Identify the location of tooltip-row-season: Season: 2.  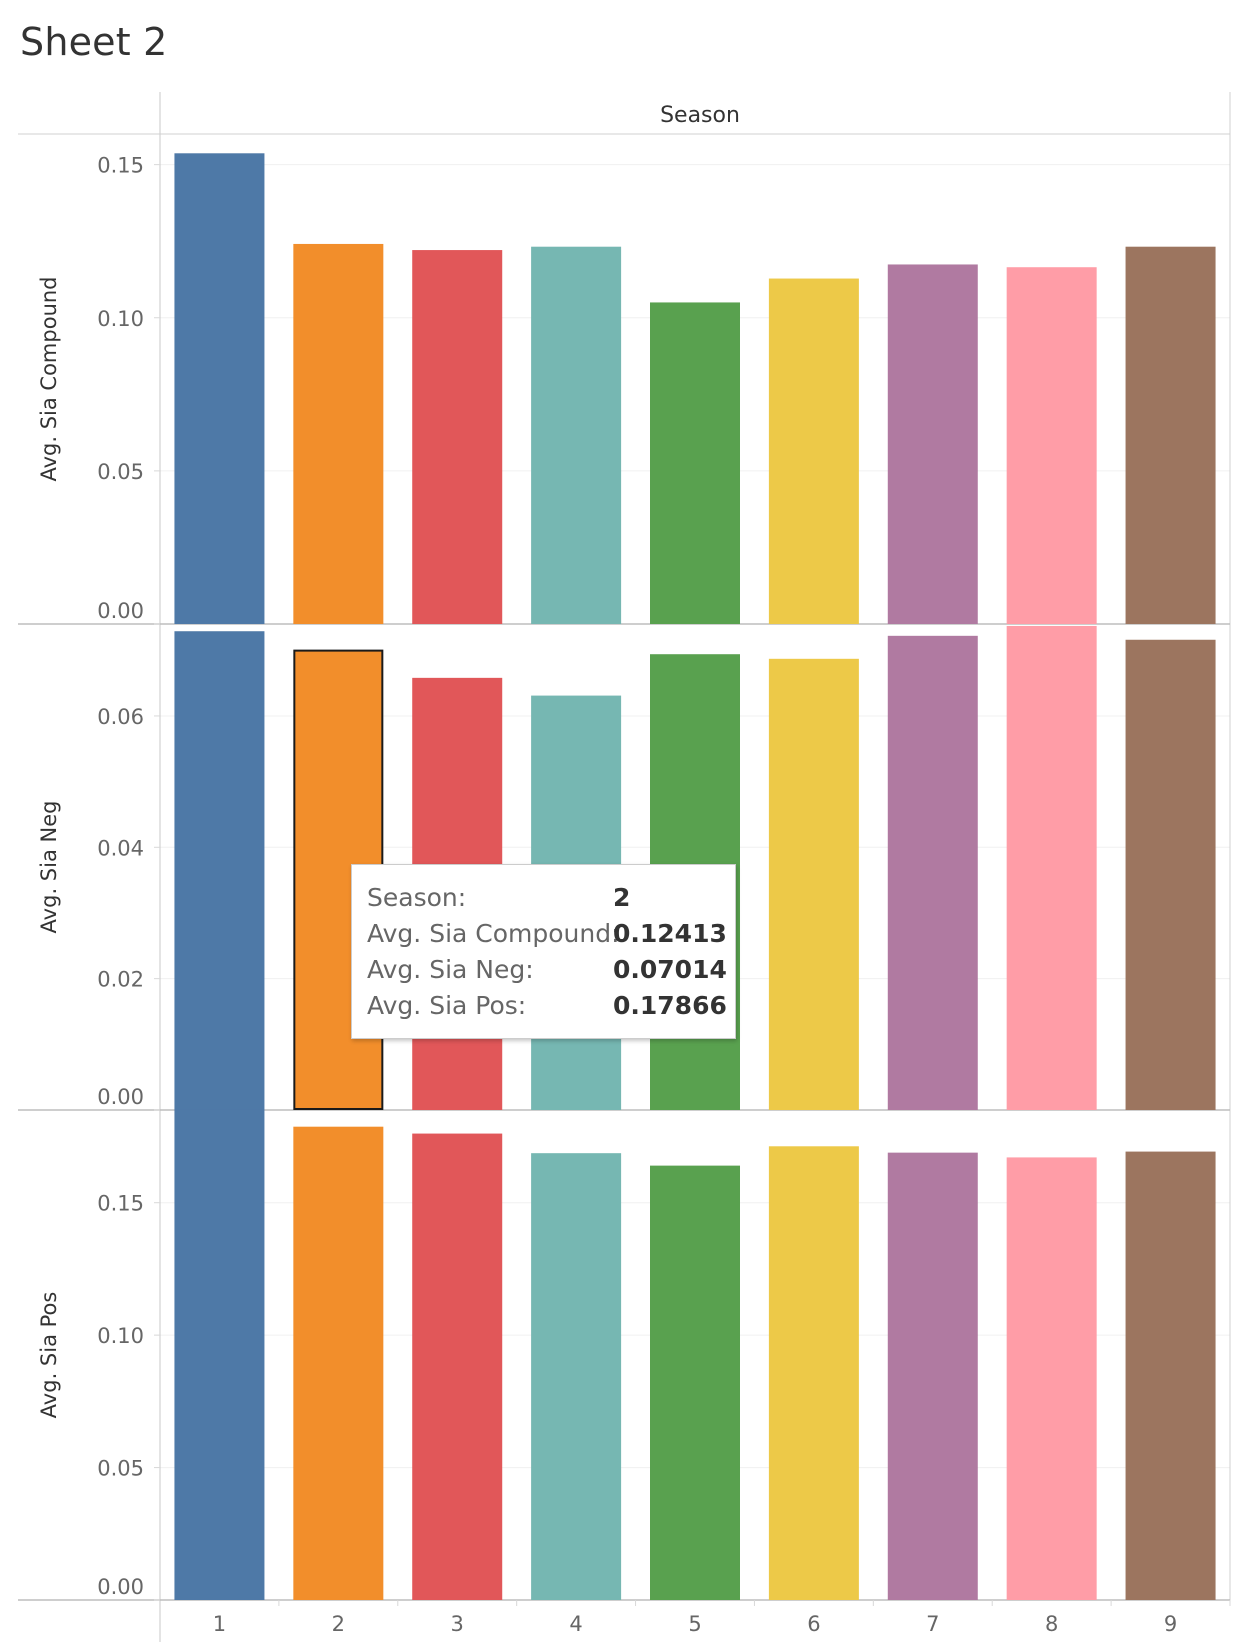
(498, 898).